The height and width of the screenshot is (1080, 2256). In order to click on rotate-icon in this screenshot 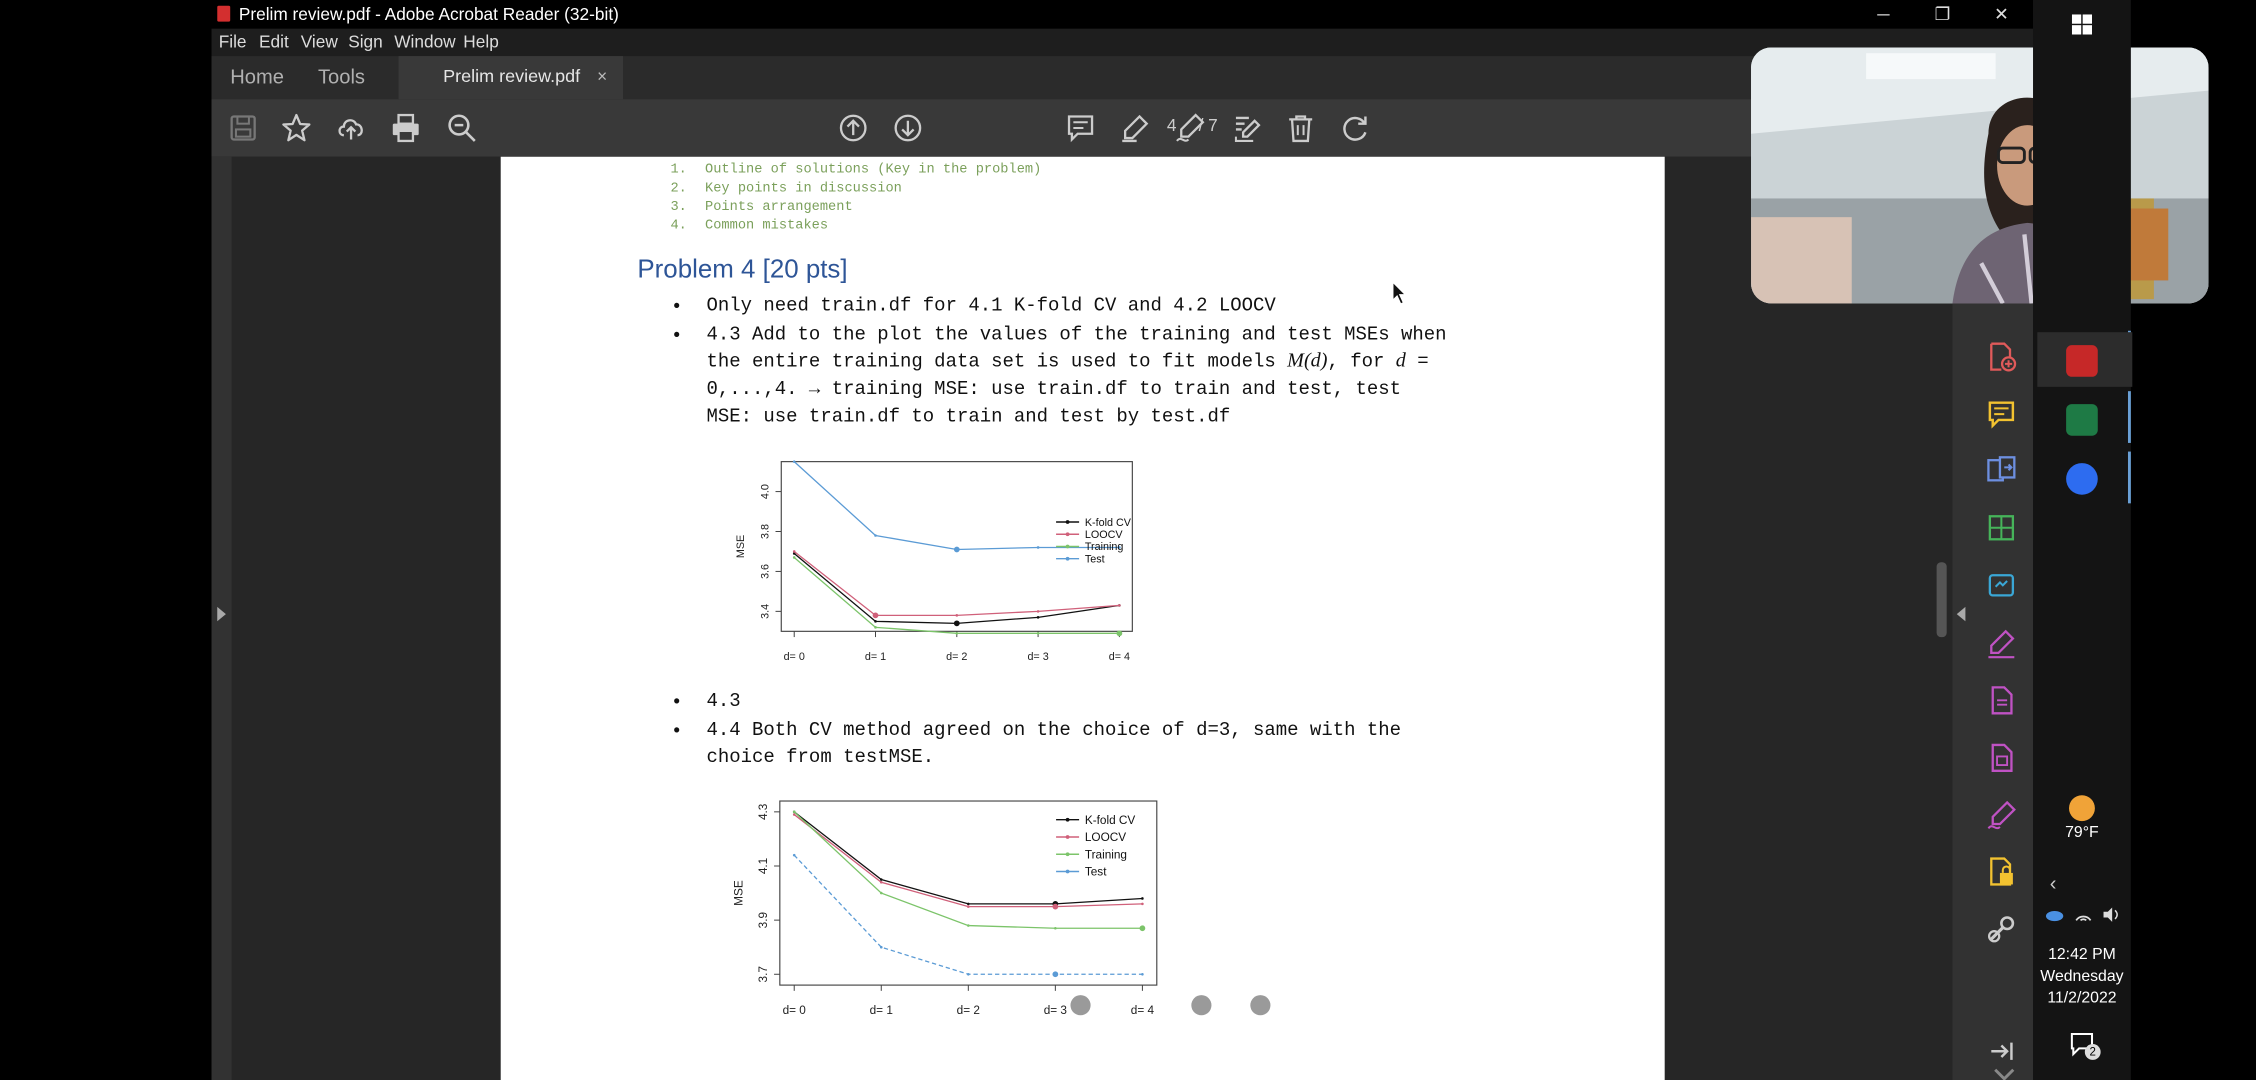, I will do `click(1356, 128)`.